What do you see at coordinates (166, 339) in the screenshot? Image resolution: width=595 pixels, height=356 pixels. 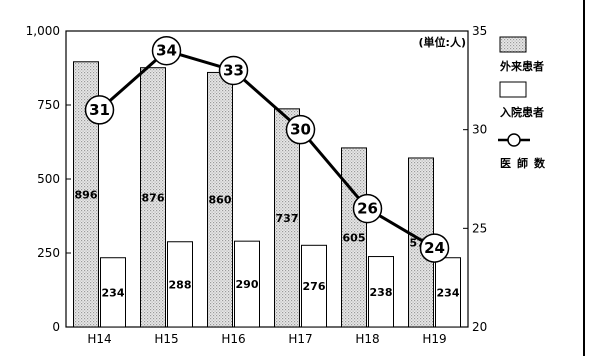 I see `x-tick-label: H15` at bounding box center [166, 339].